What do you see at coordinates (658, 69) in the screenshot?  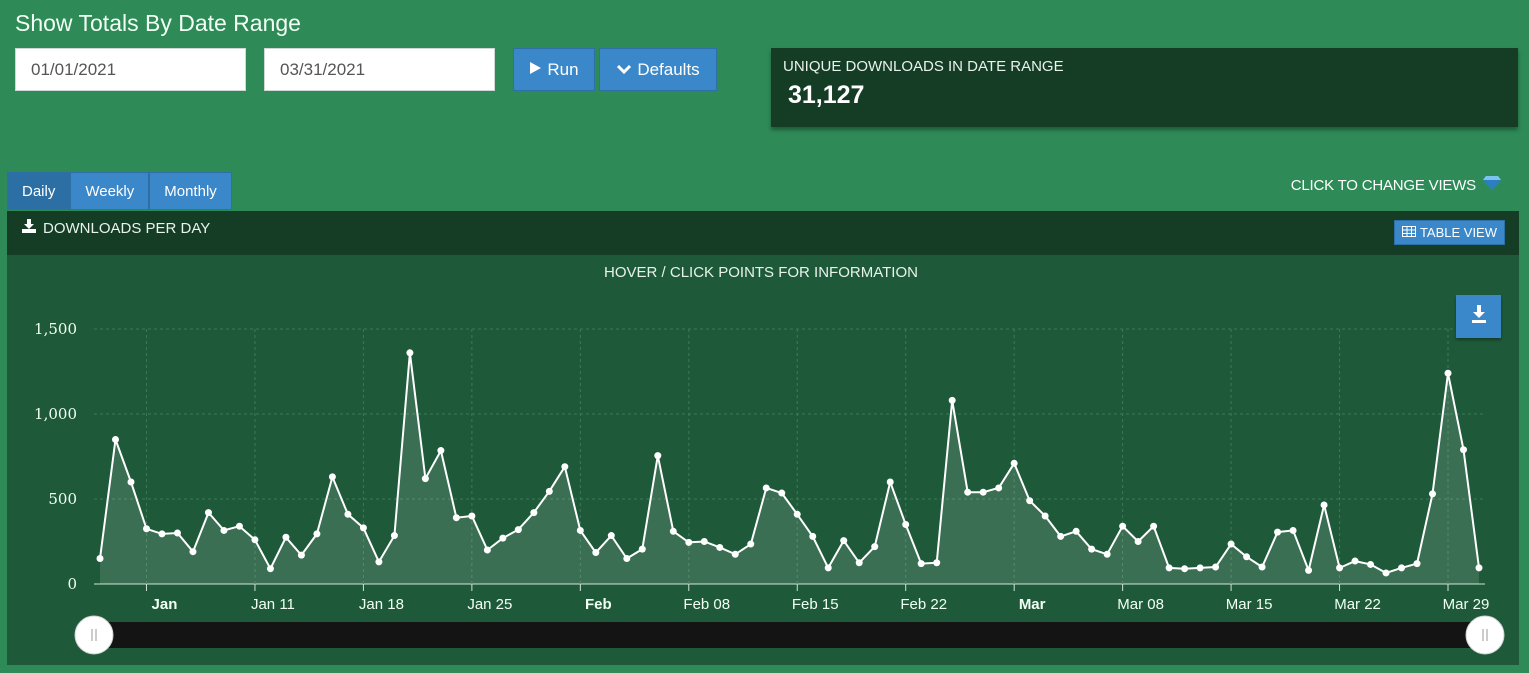 I see `defaults-button: Defaults` at bounding box center [658, 69].